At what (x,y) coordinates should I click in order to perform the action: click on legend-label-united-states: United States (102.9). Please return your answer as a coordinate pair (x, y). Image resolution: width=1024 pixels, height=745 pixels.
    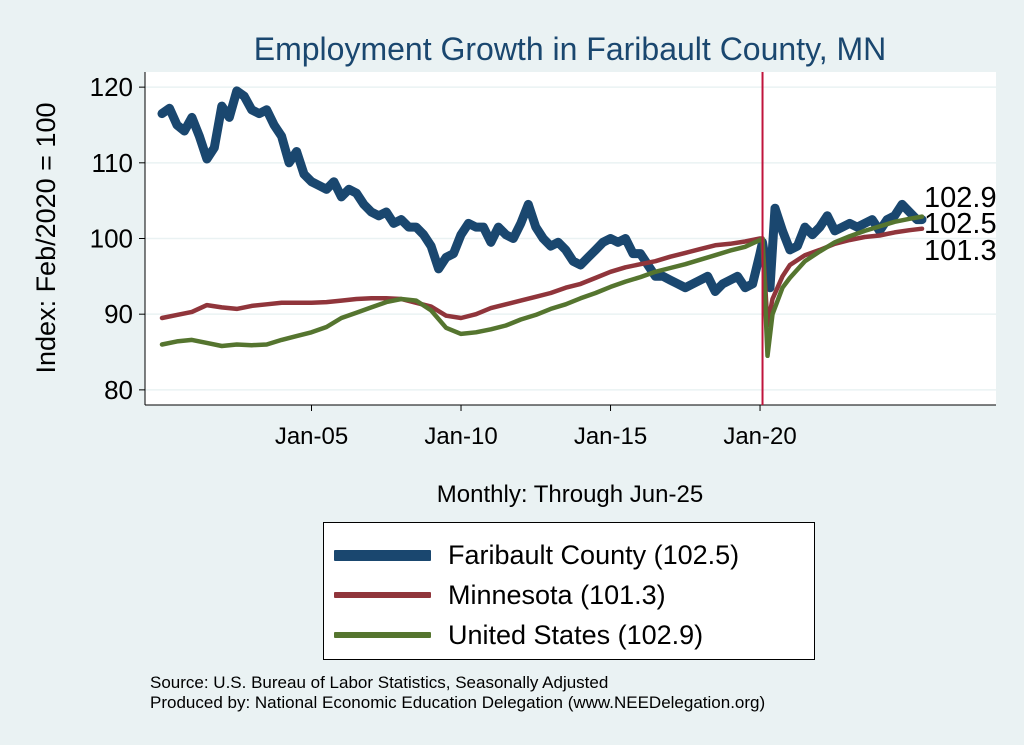
    Looking at the image, I should click on (576, 634).